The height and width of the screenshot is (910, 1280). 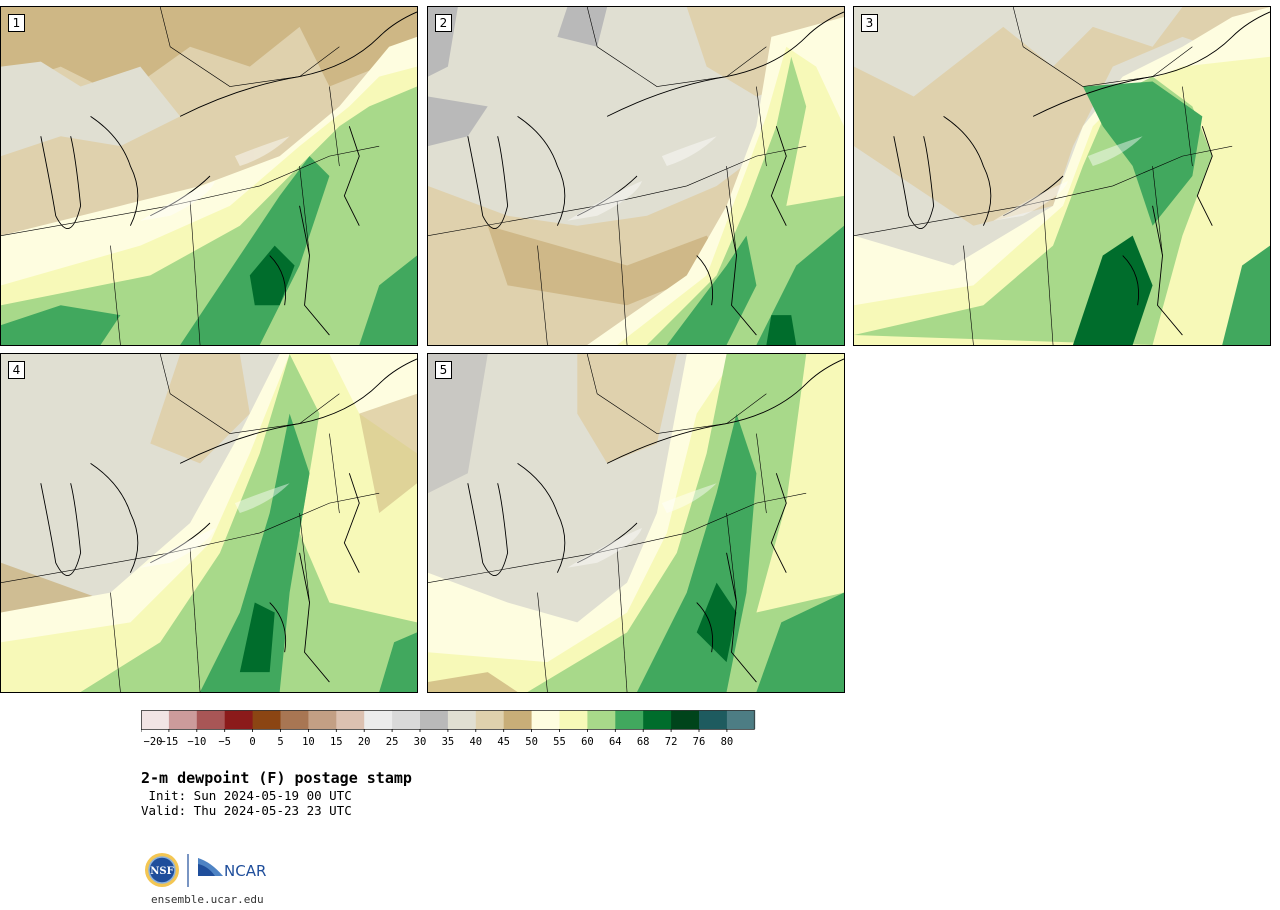 What do you see at coordinates (245, 871) in the screenshot?
I see `ncar-logo-text: NCAR` at bounding box center [245, 871].